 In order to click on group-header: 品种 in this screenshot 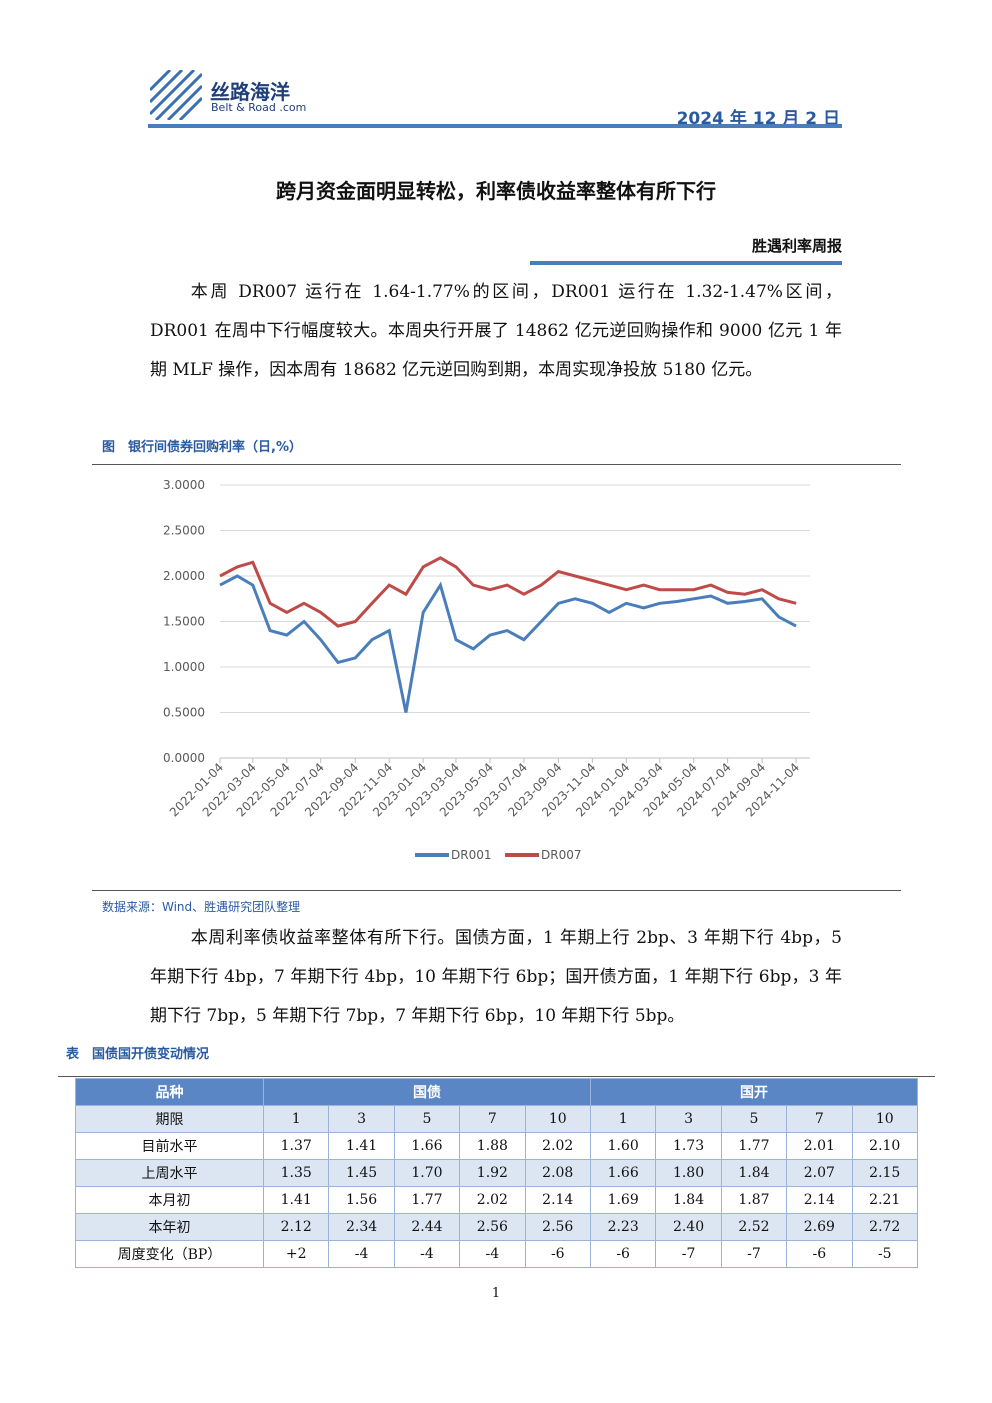, I will do `click(169, 1092)`.